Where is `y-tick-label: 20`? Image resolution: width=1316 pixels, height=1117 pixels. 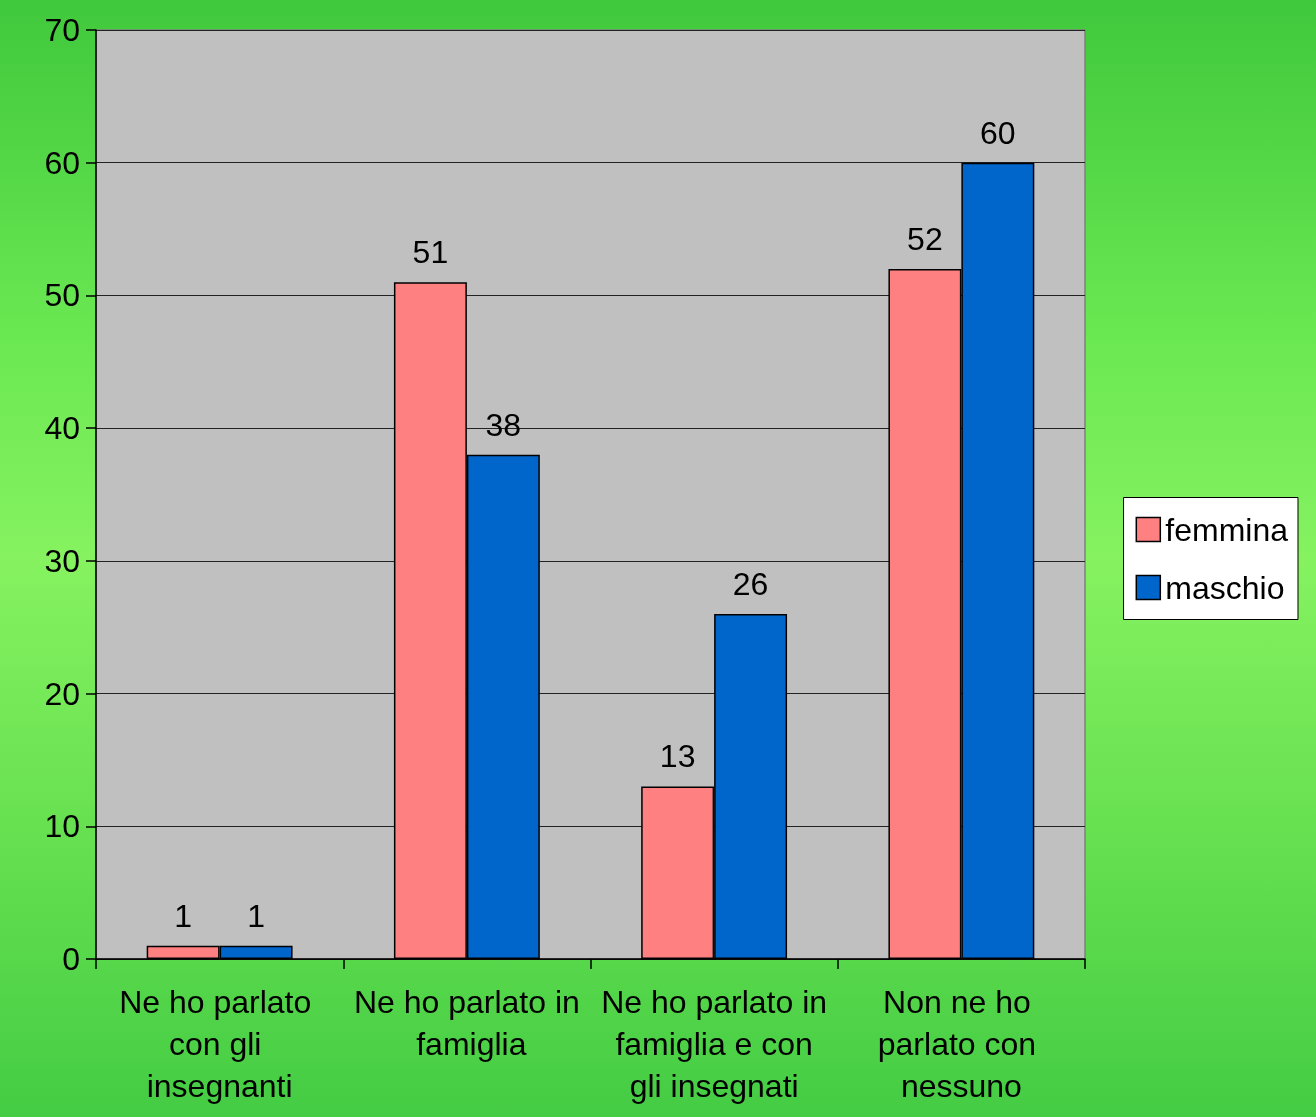 y-tick-label: 20 is located at coordinates (62, 693).